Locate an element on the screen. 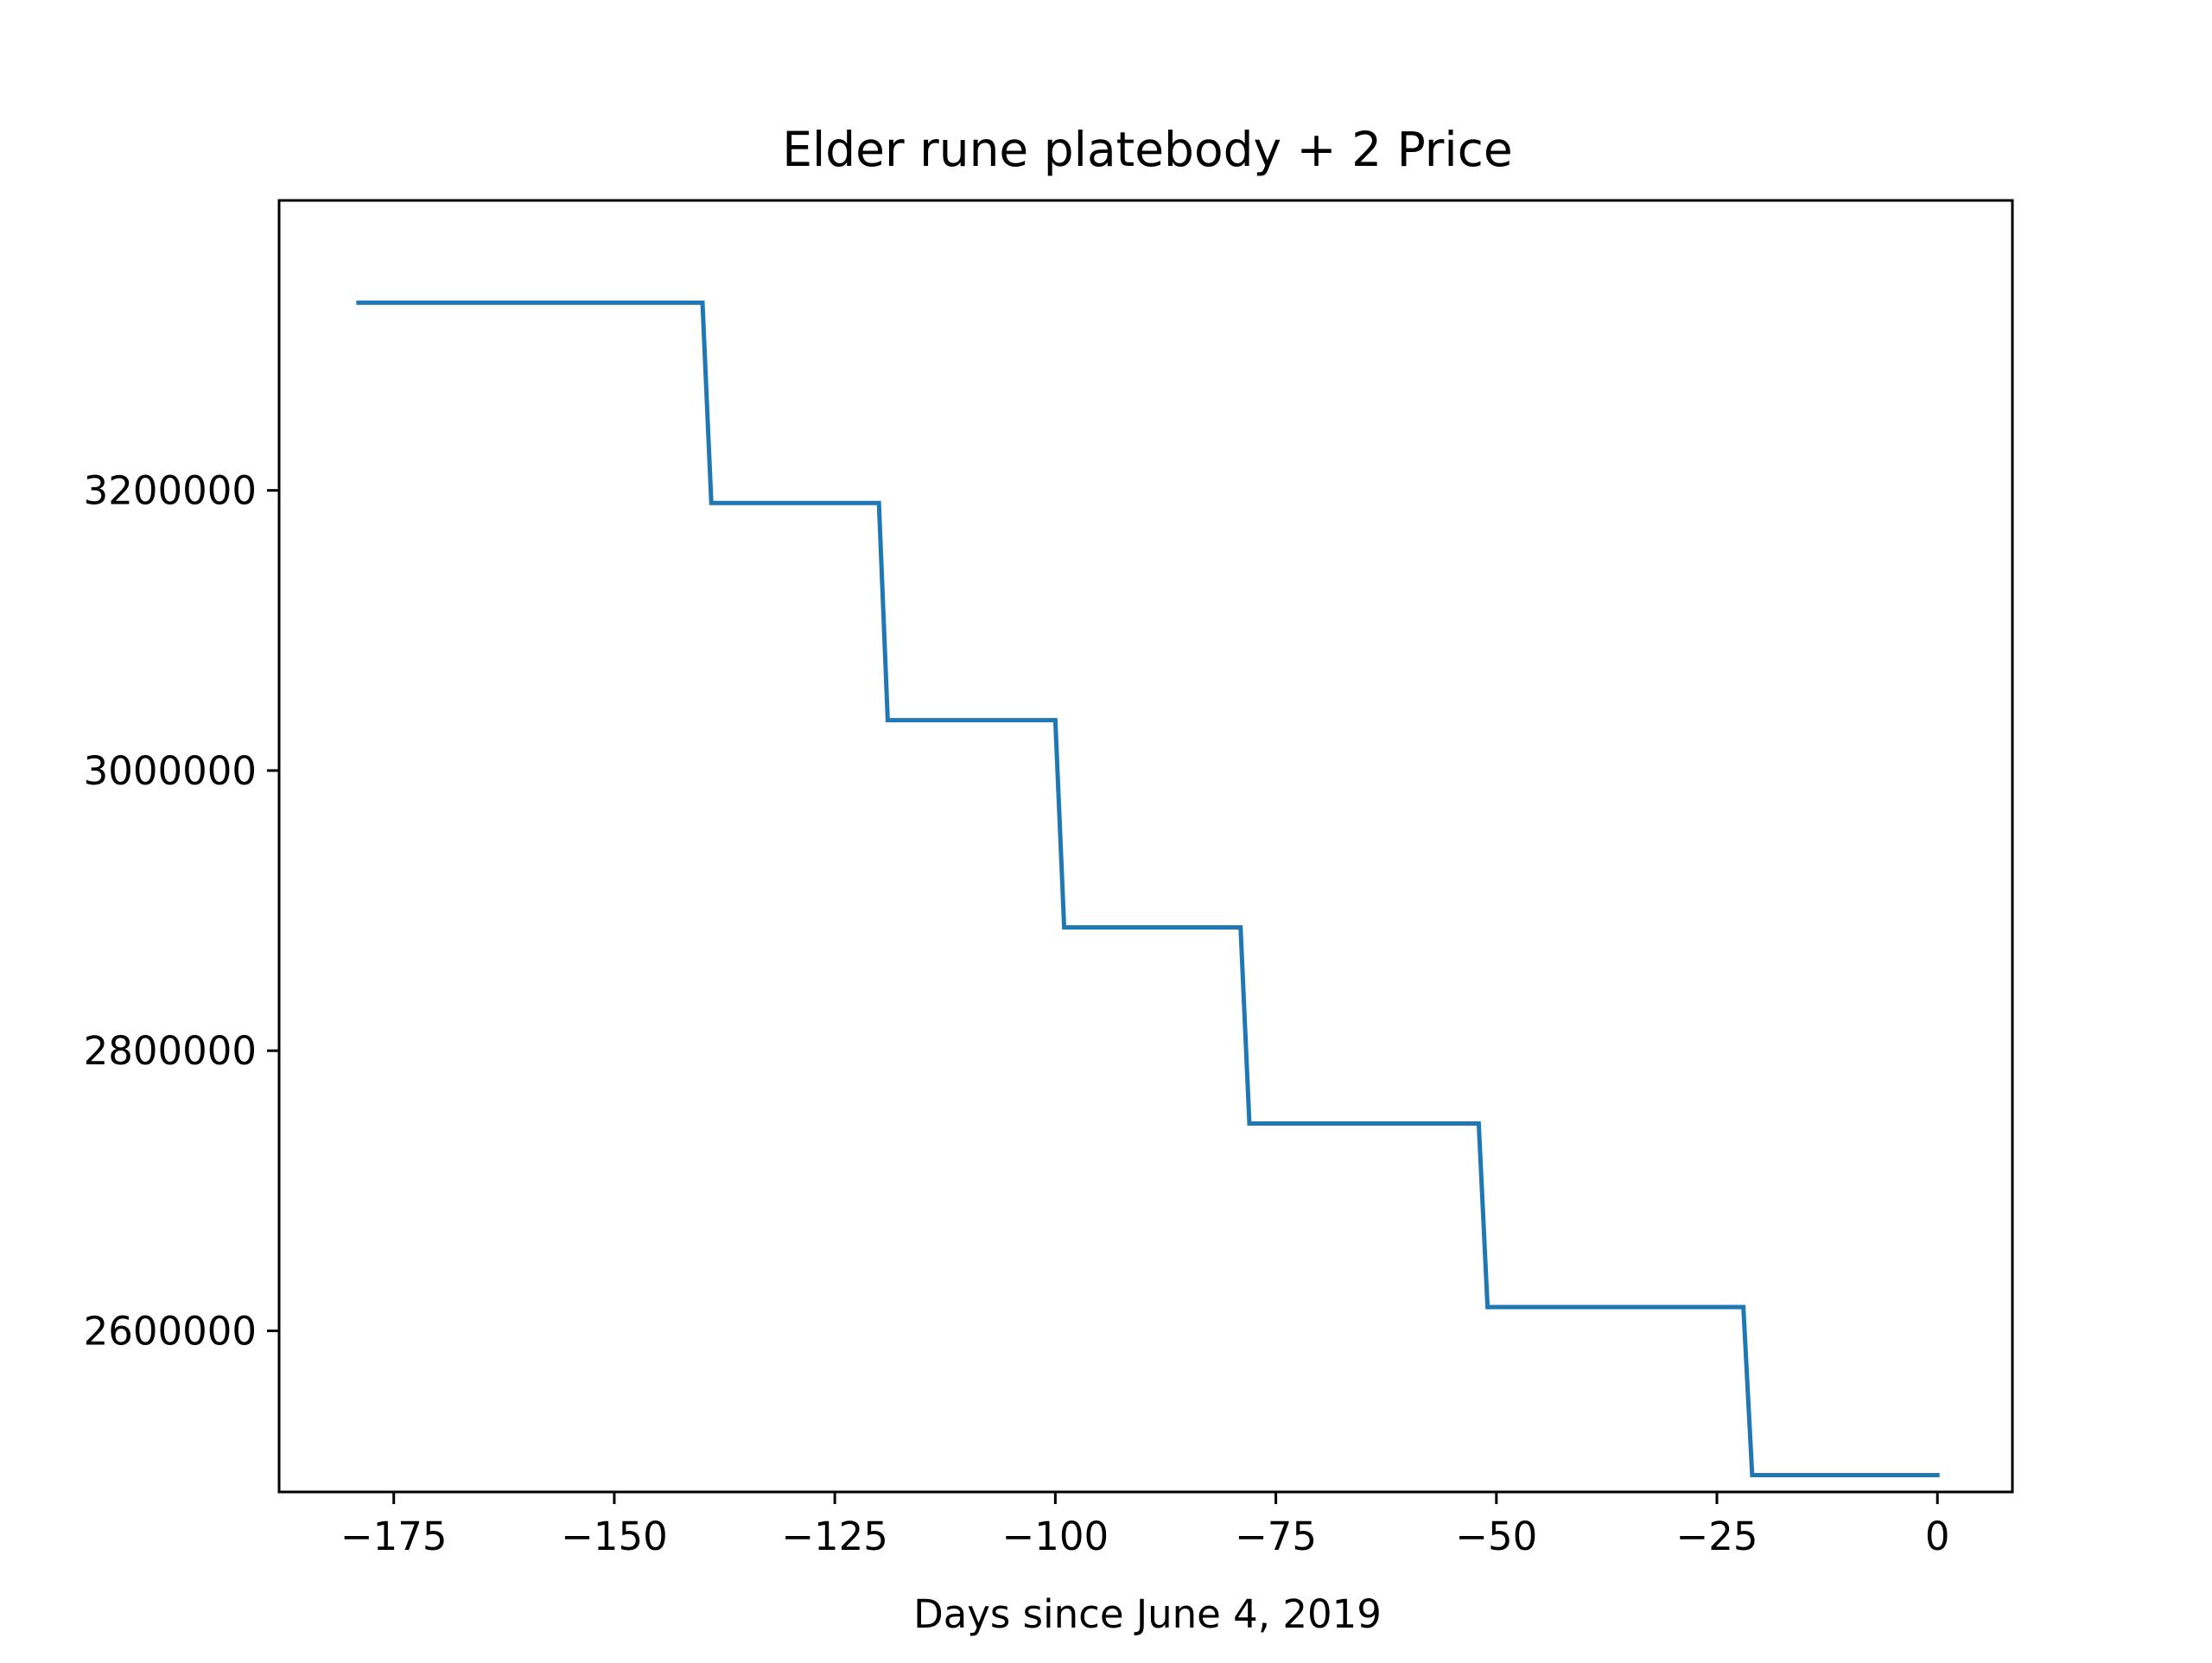 The width and height of the screenshot is (2212, 1663). y-tick-label: 3200000 is located at coordinates (170, 491).